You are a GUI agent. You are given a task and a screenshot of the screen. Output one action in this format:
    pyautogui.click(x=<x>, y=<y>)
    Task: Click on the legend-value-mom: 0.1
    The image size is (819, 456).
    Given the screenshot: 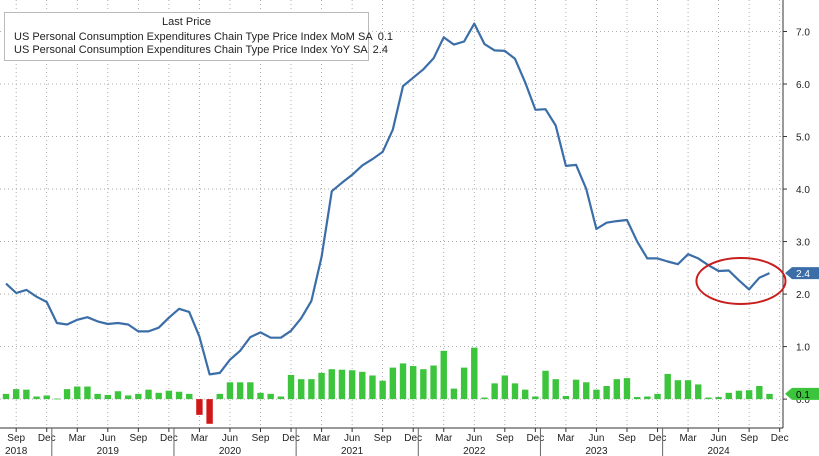 What is the action you would take?
    pyautogui.click(x=385, y=36)
    